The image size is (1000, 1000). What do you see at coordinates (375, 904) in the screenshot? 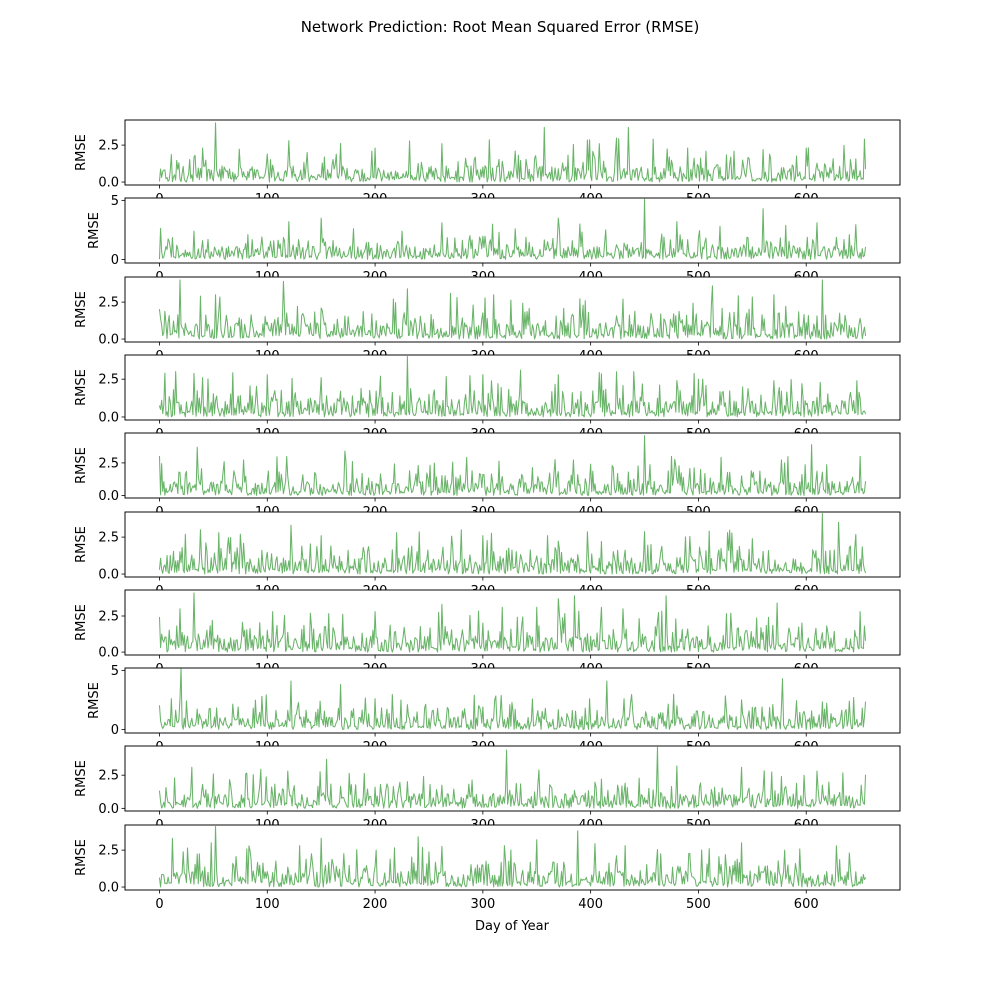
I see `x-tick-label: 200` at bounding box center [375, 904].